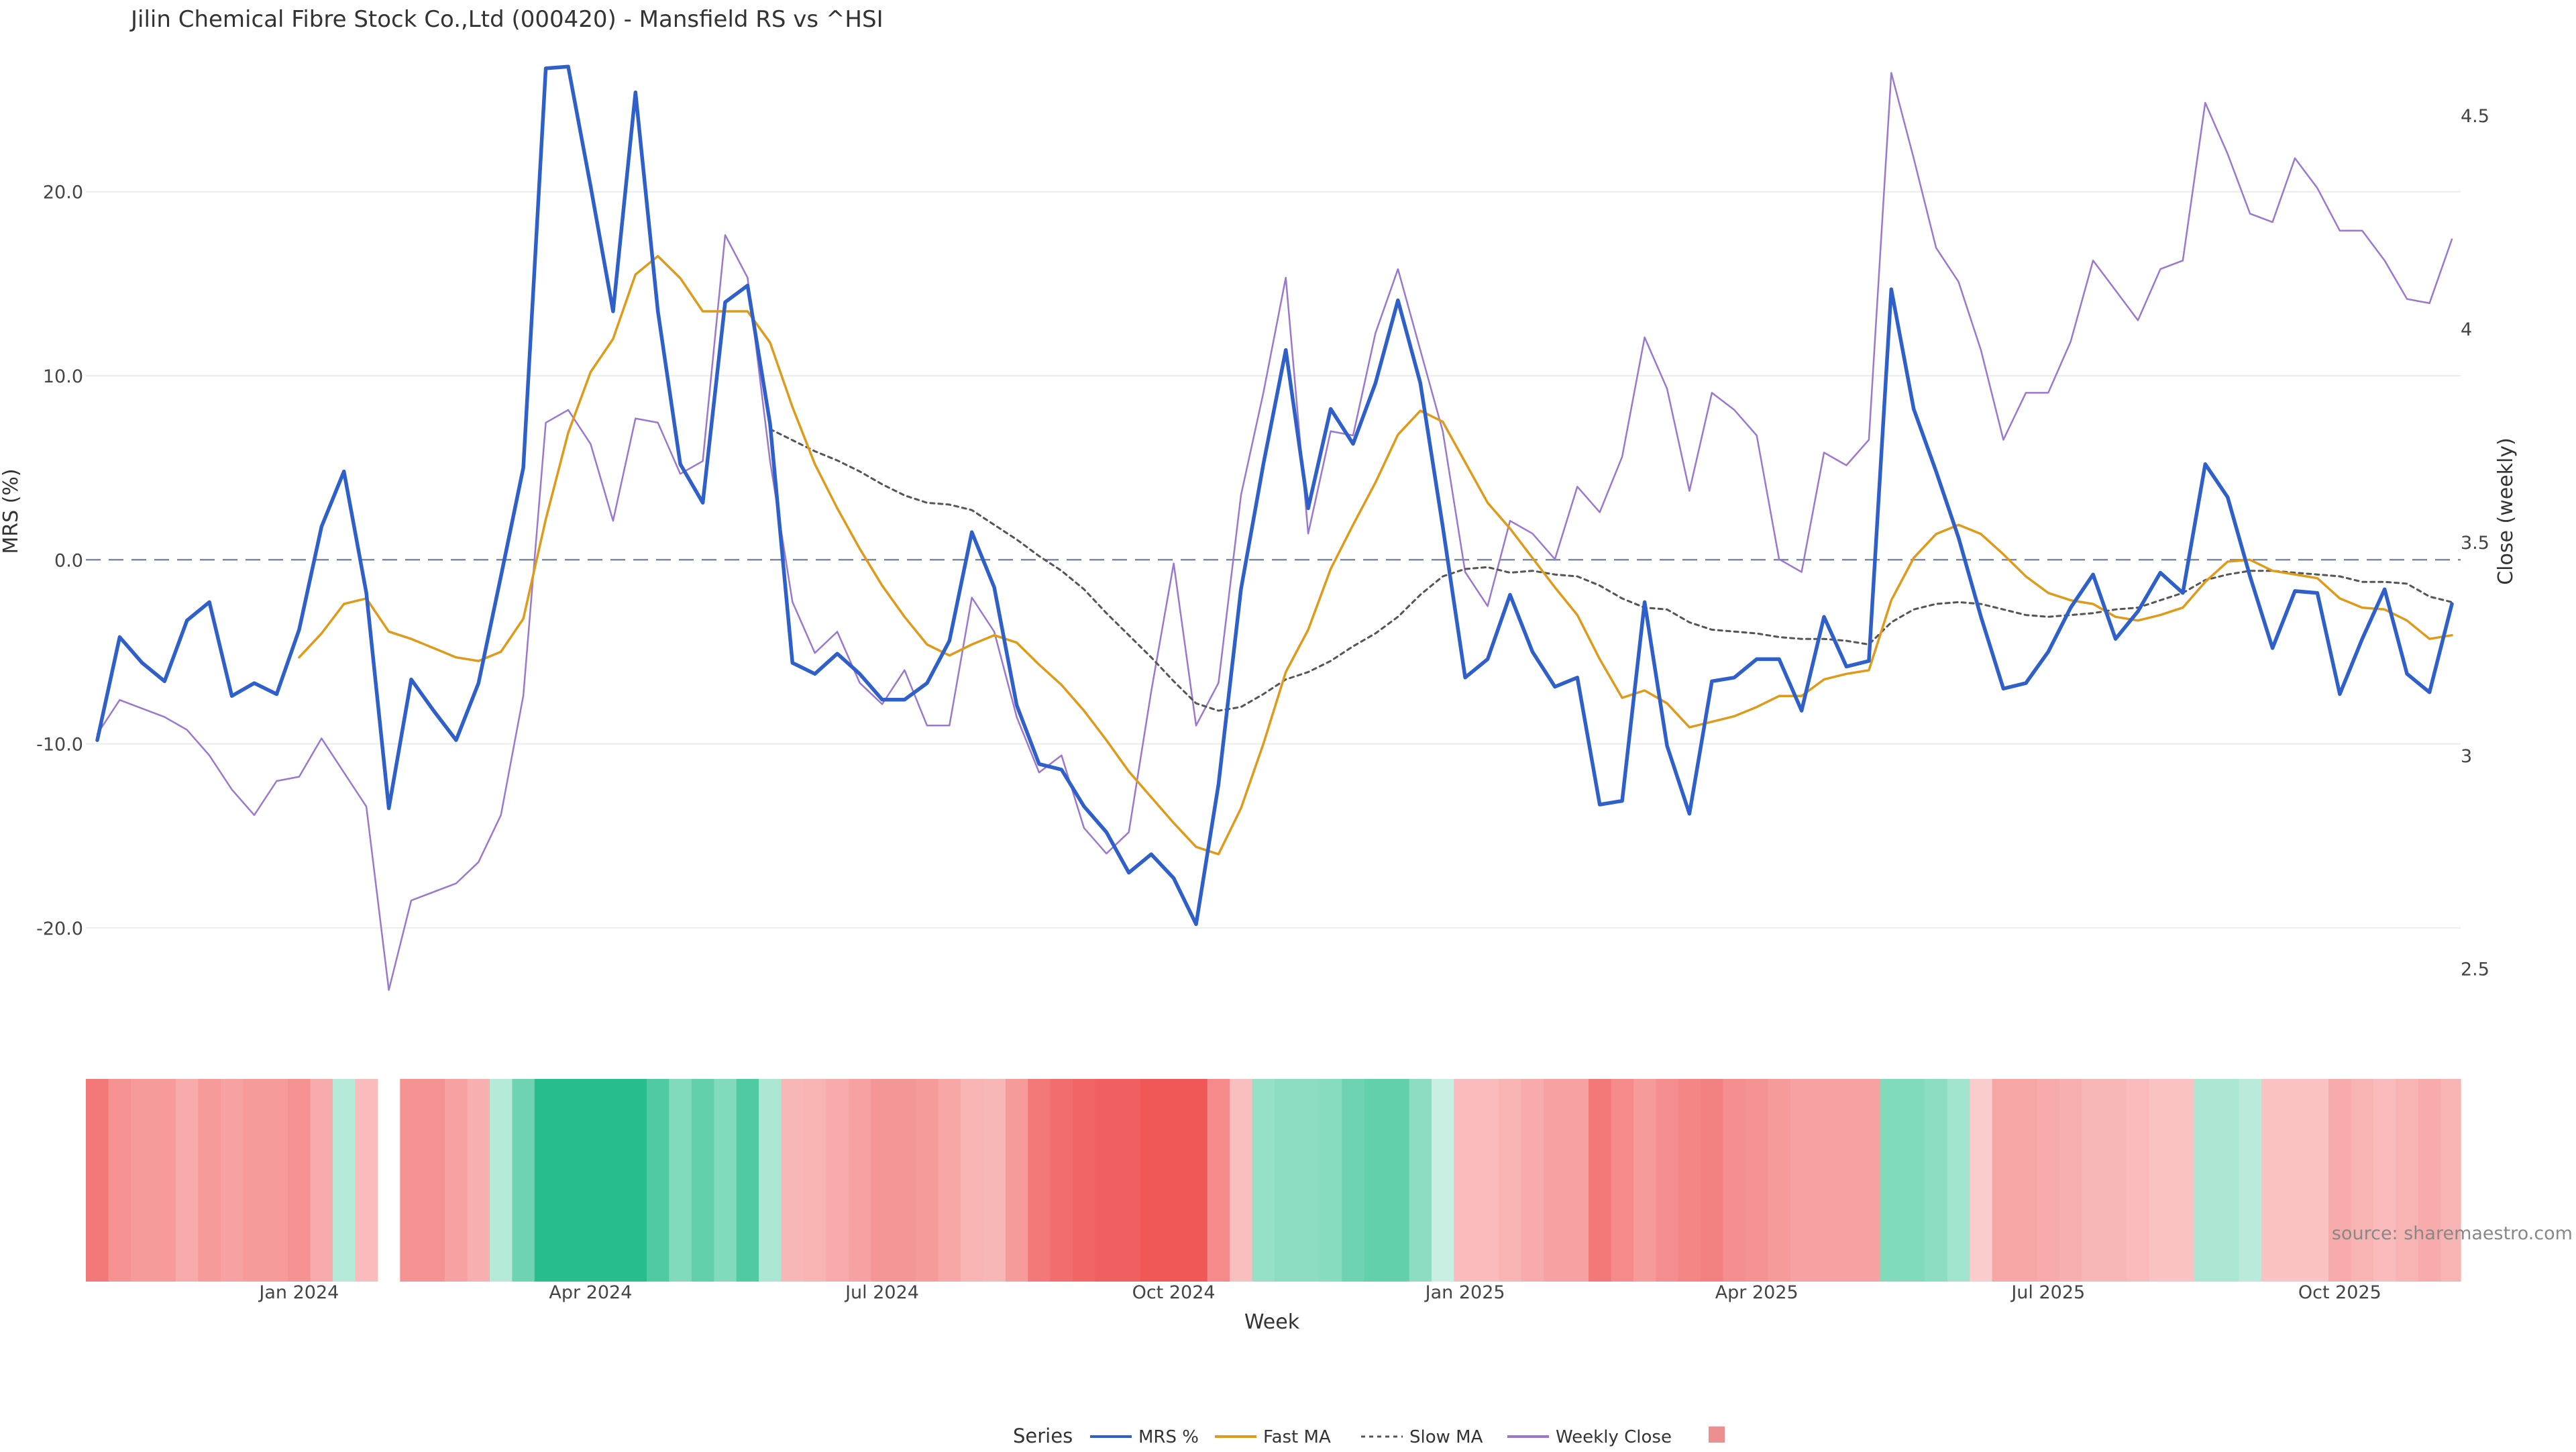 Image resolution: width=2576 pixels, height=1452 pixels. What do you see at coordinates (1422, 1437) in the screenshot?
I see `legend-item: Slow MA` at bounding box center [1422, 1437].